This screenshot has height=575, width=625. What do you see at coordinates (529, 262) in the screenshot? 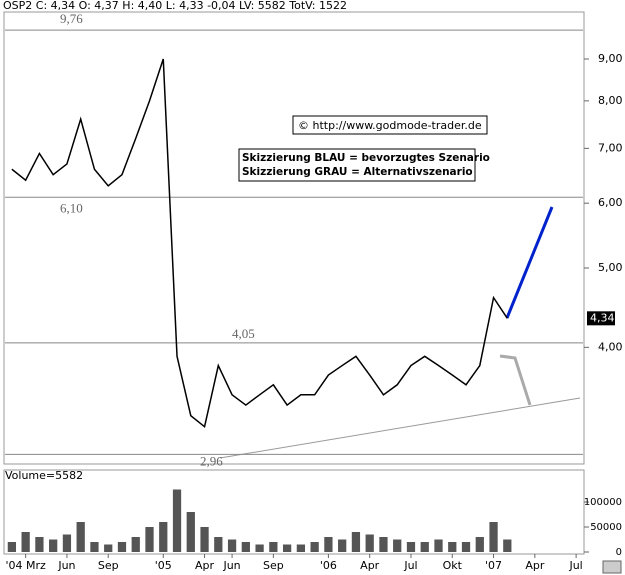
I see `blue-scenario` at bounding box center [529, 262].